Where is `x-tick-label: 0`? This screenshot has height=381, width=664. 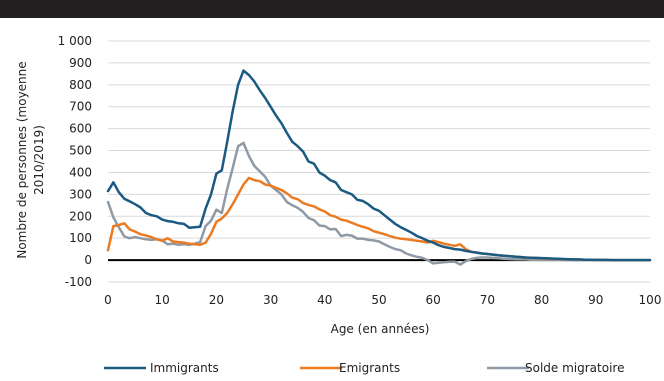
x-tick-label: 0 is located at coordinates (108, 300).